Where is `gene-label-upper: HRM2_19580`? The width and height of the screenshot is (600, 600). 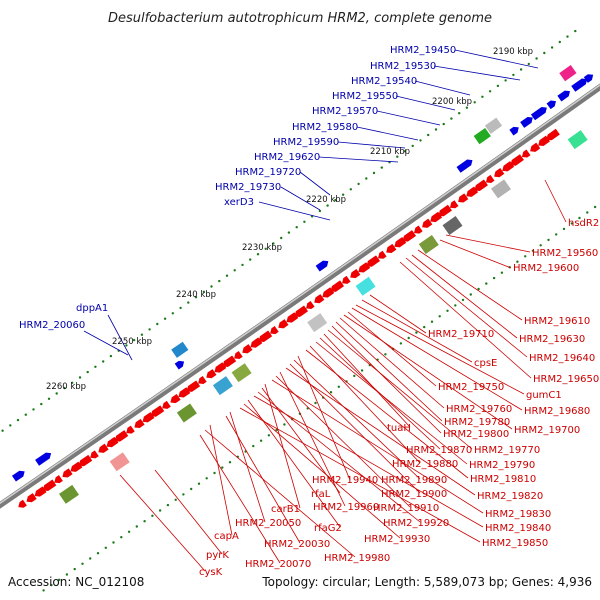 gene-label-upper: HRM2_19580 is located at coordinates (325, 127).